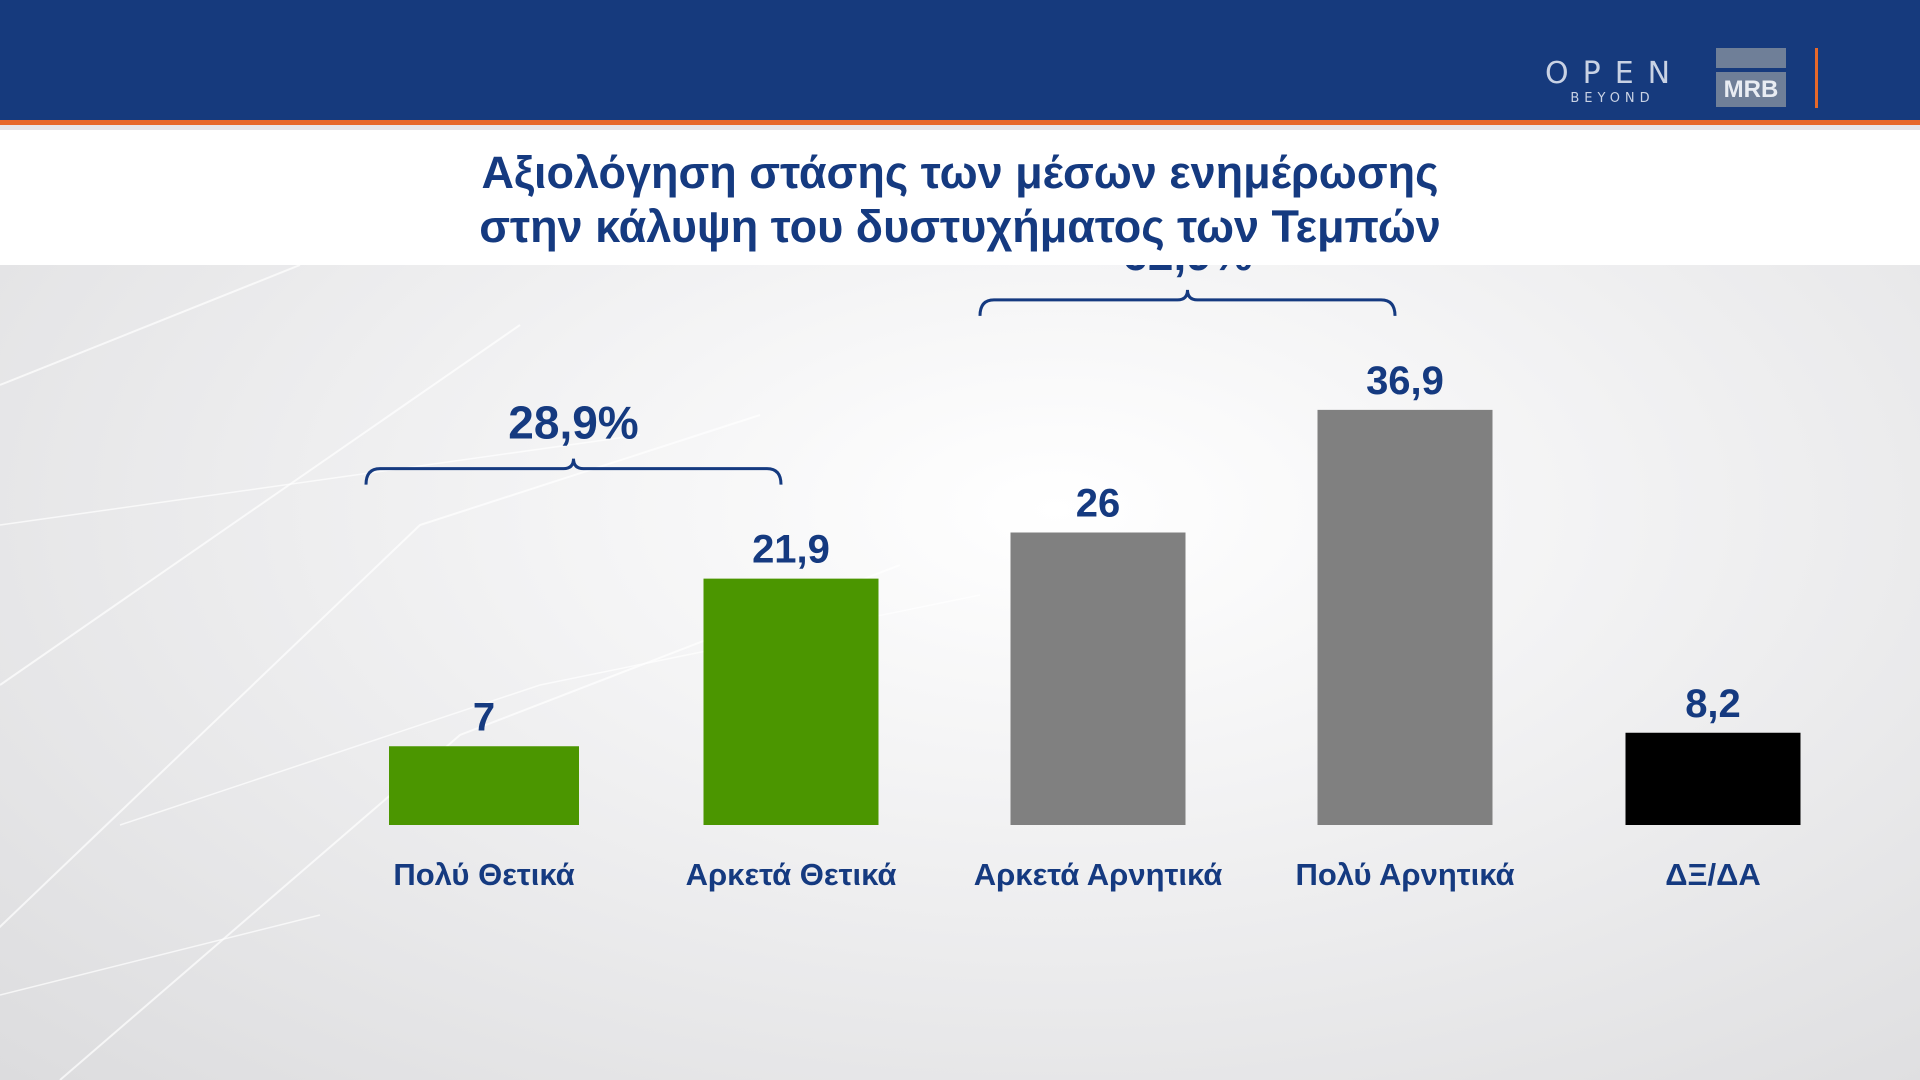 The height and width of the screenshot is (1080, 1920). I want to click on mrb-logo-stripe, so click(1751, 58).